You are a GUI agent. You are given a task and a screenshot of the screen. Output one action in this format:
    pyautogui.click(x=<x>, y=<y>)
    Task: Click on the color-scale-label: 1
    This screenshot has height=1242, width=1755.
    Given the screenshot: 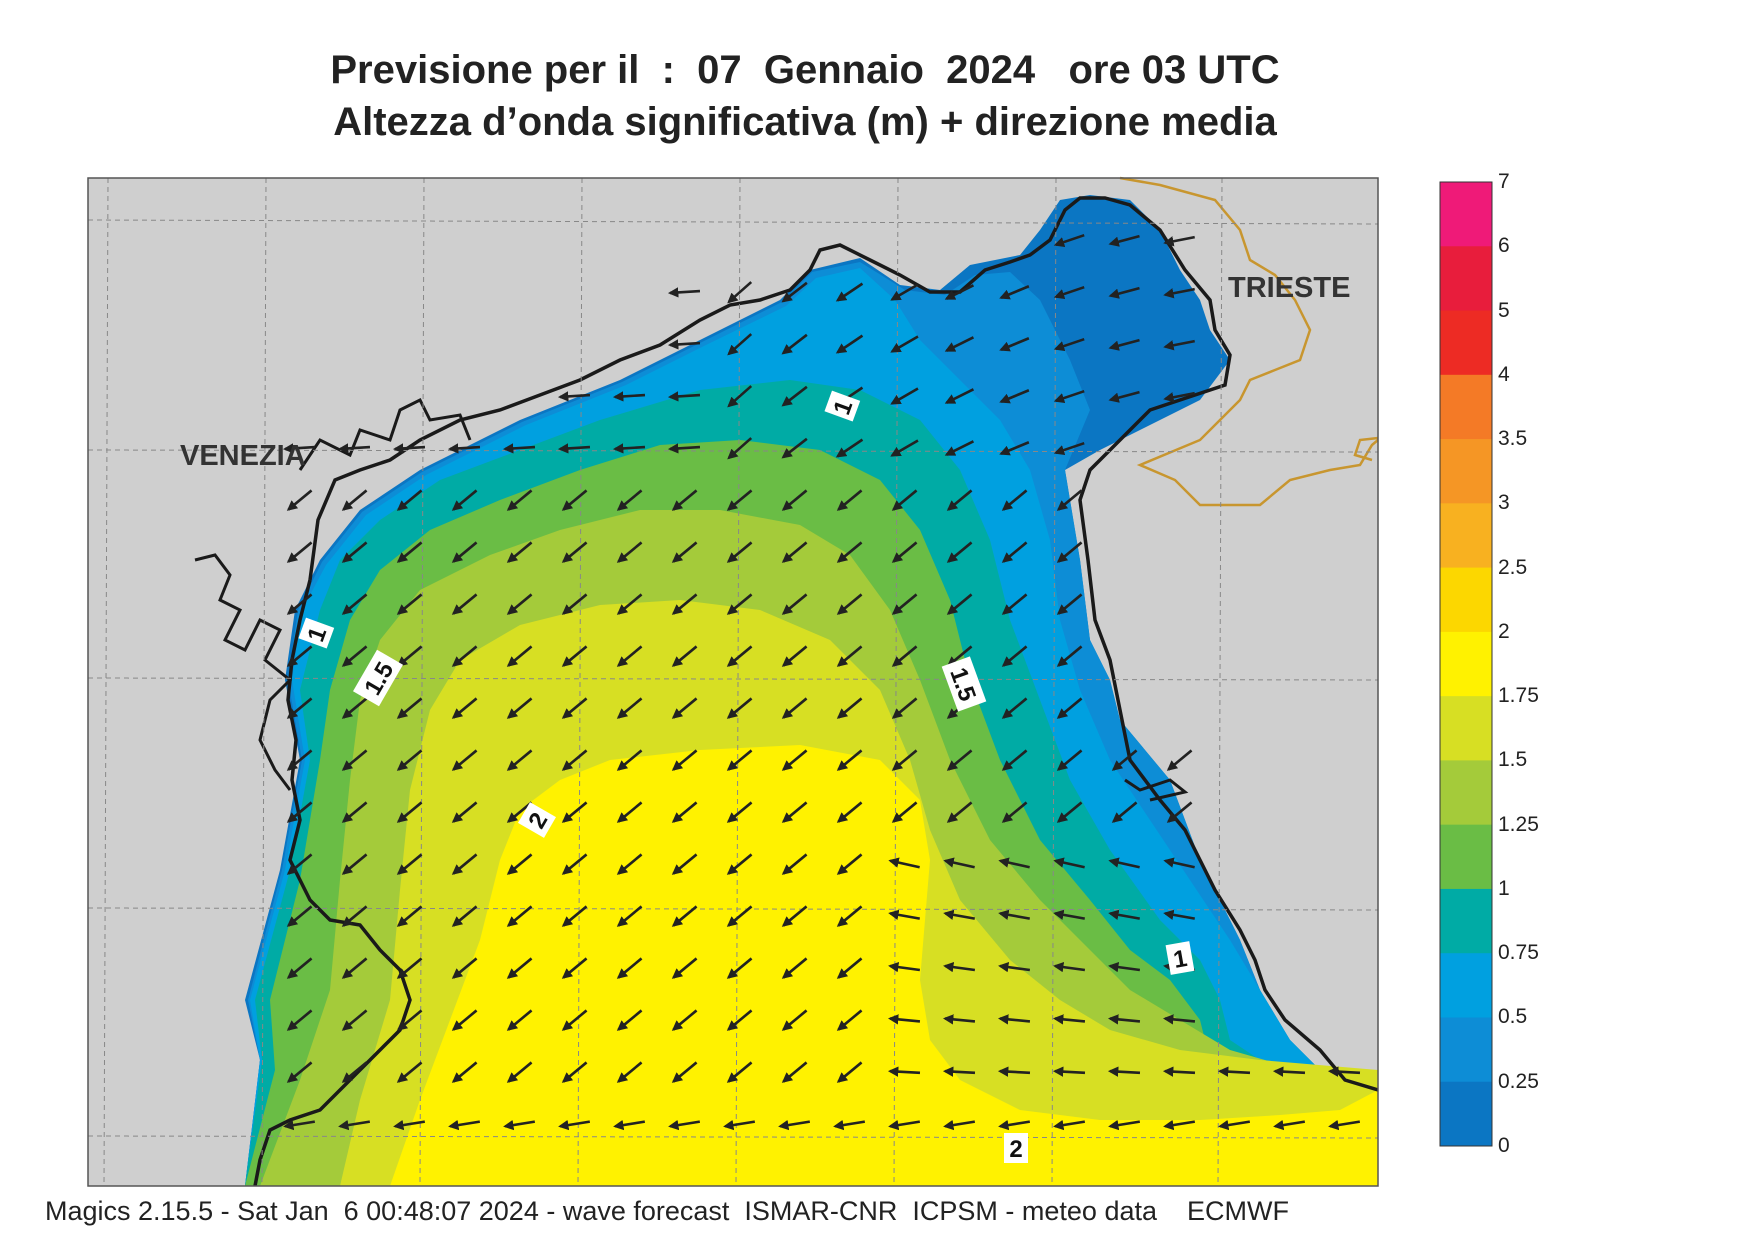 What is the action you would take?
    pyautogui.click(x=1504, y=888)
    